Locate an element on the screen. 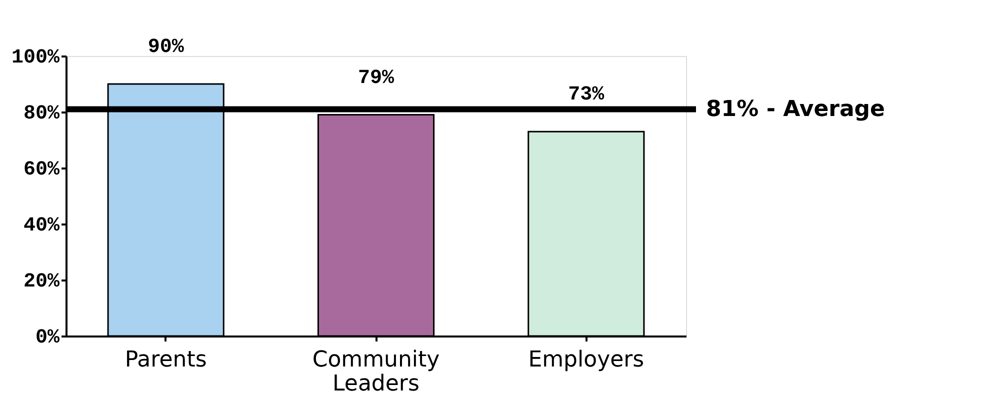 The height and width of the screenshot is (402, 988). x-tick-label: Parents is located at coordinates (165, 360).